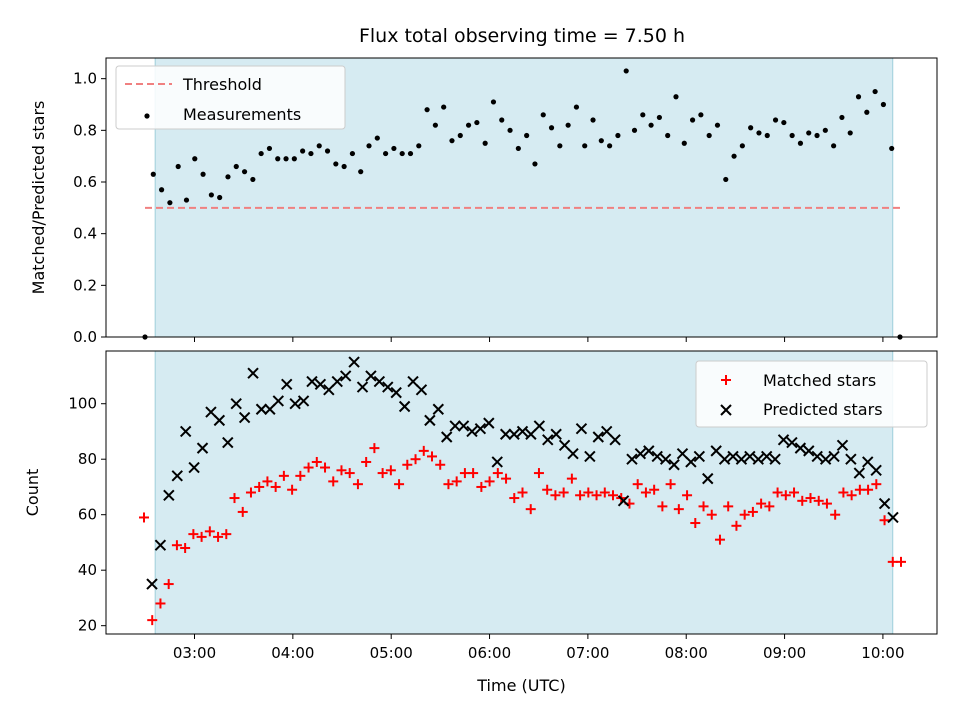 The height and width of the screenshot is (720, 960). What do you see at coordinates (38, 198) in the screenshot?
I see `top-y-axis-label: Matched/Predicted stars` at bounding box center [38, 198].